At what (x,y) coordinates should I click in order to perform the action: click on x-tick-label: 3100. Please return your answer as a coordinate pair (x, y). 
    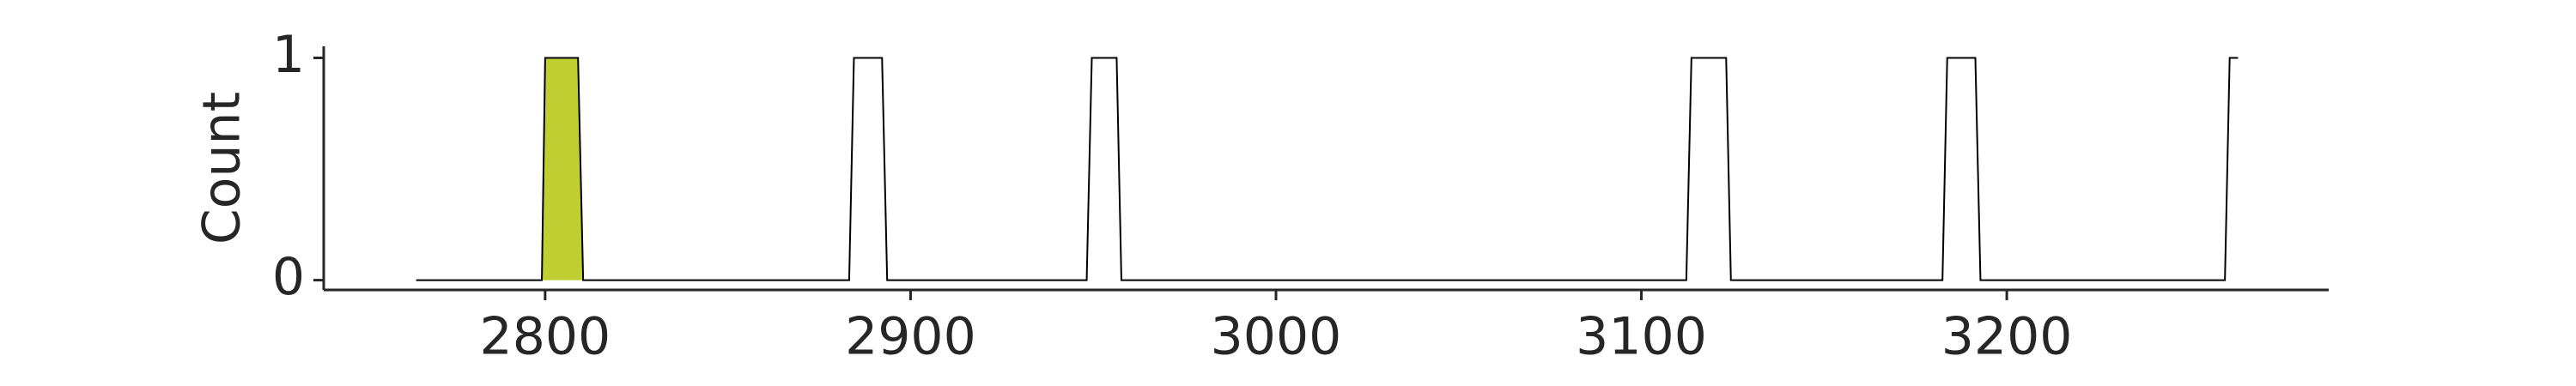
    Looking at the image, I should click on (1642, 337).